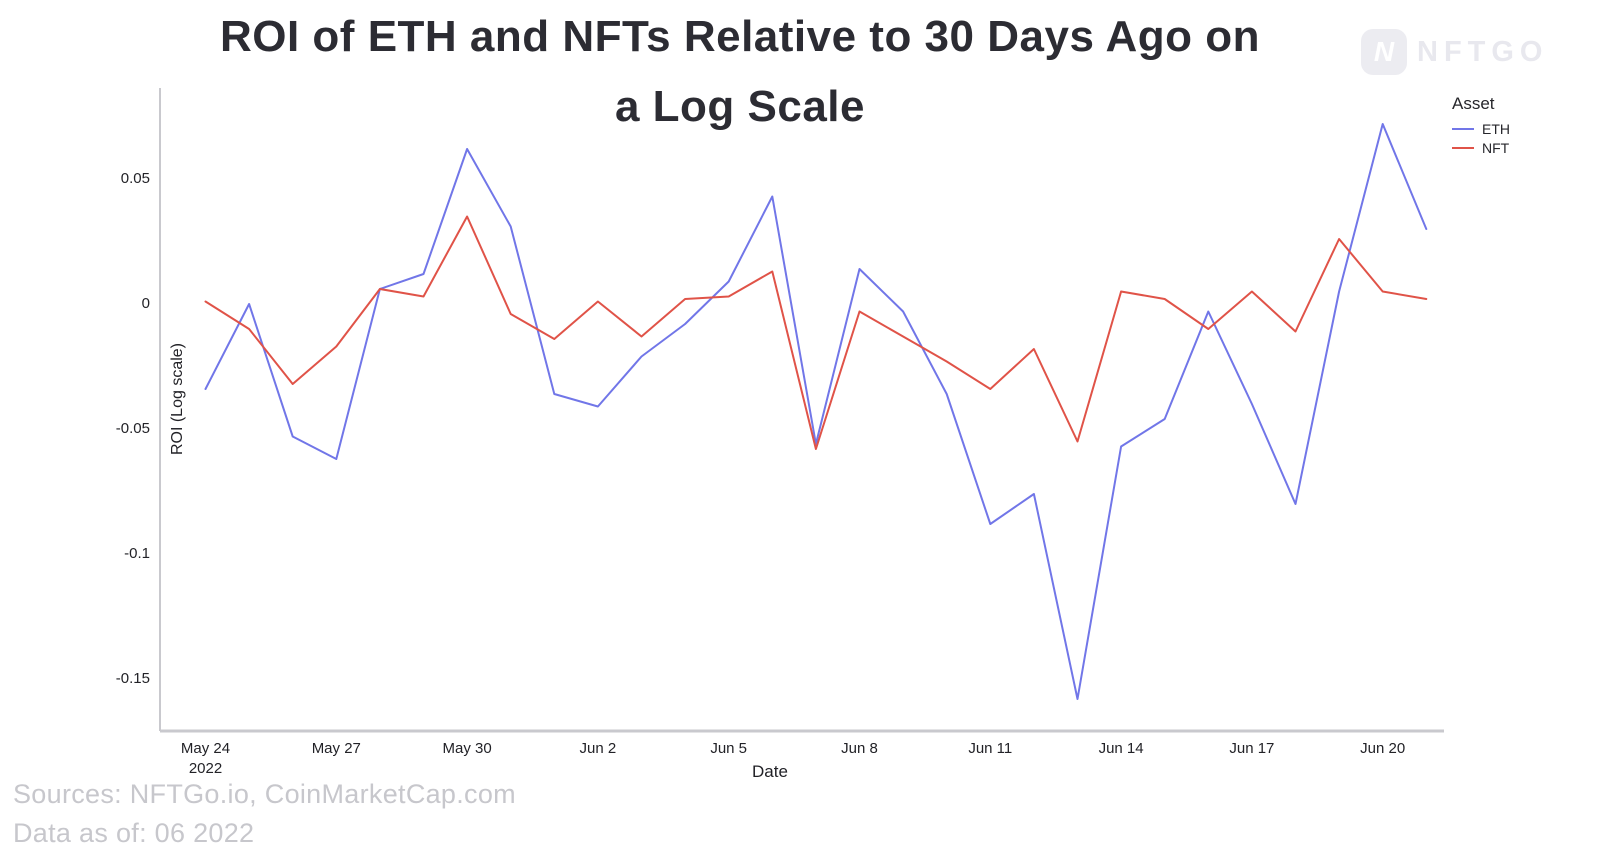 The width and height of the screenshot is (1600, 849). Describe the element at coordinates (467, 748) in the screenshot. I see `x-tick-label: May 30` at that location.